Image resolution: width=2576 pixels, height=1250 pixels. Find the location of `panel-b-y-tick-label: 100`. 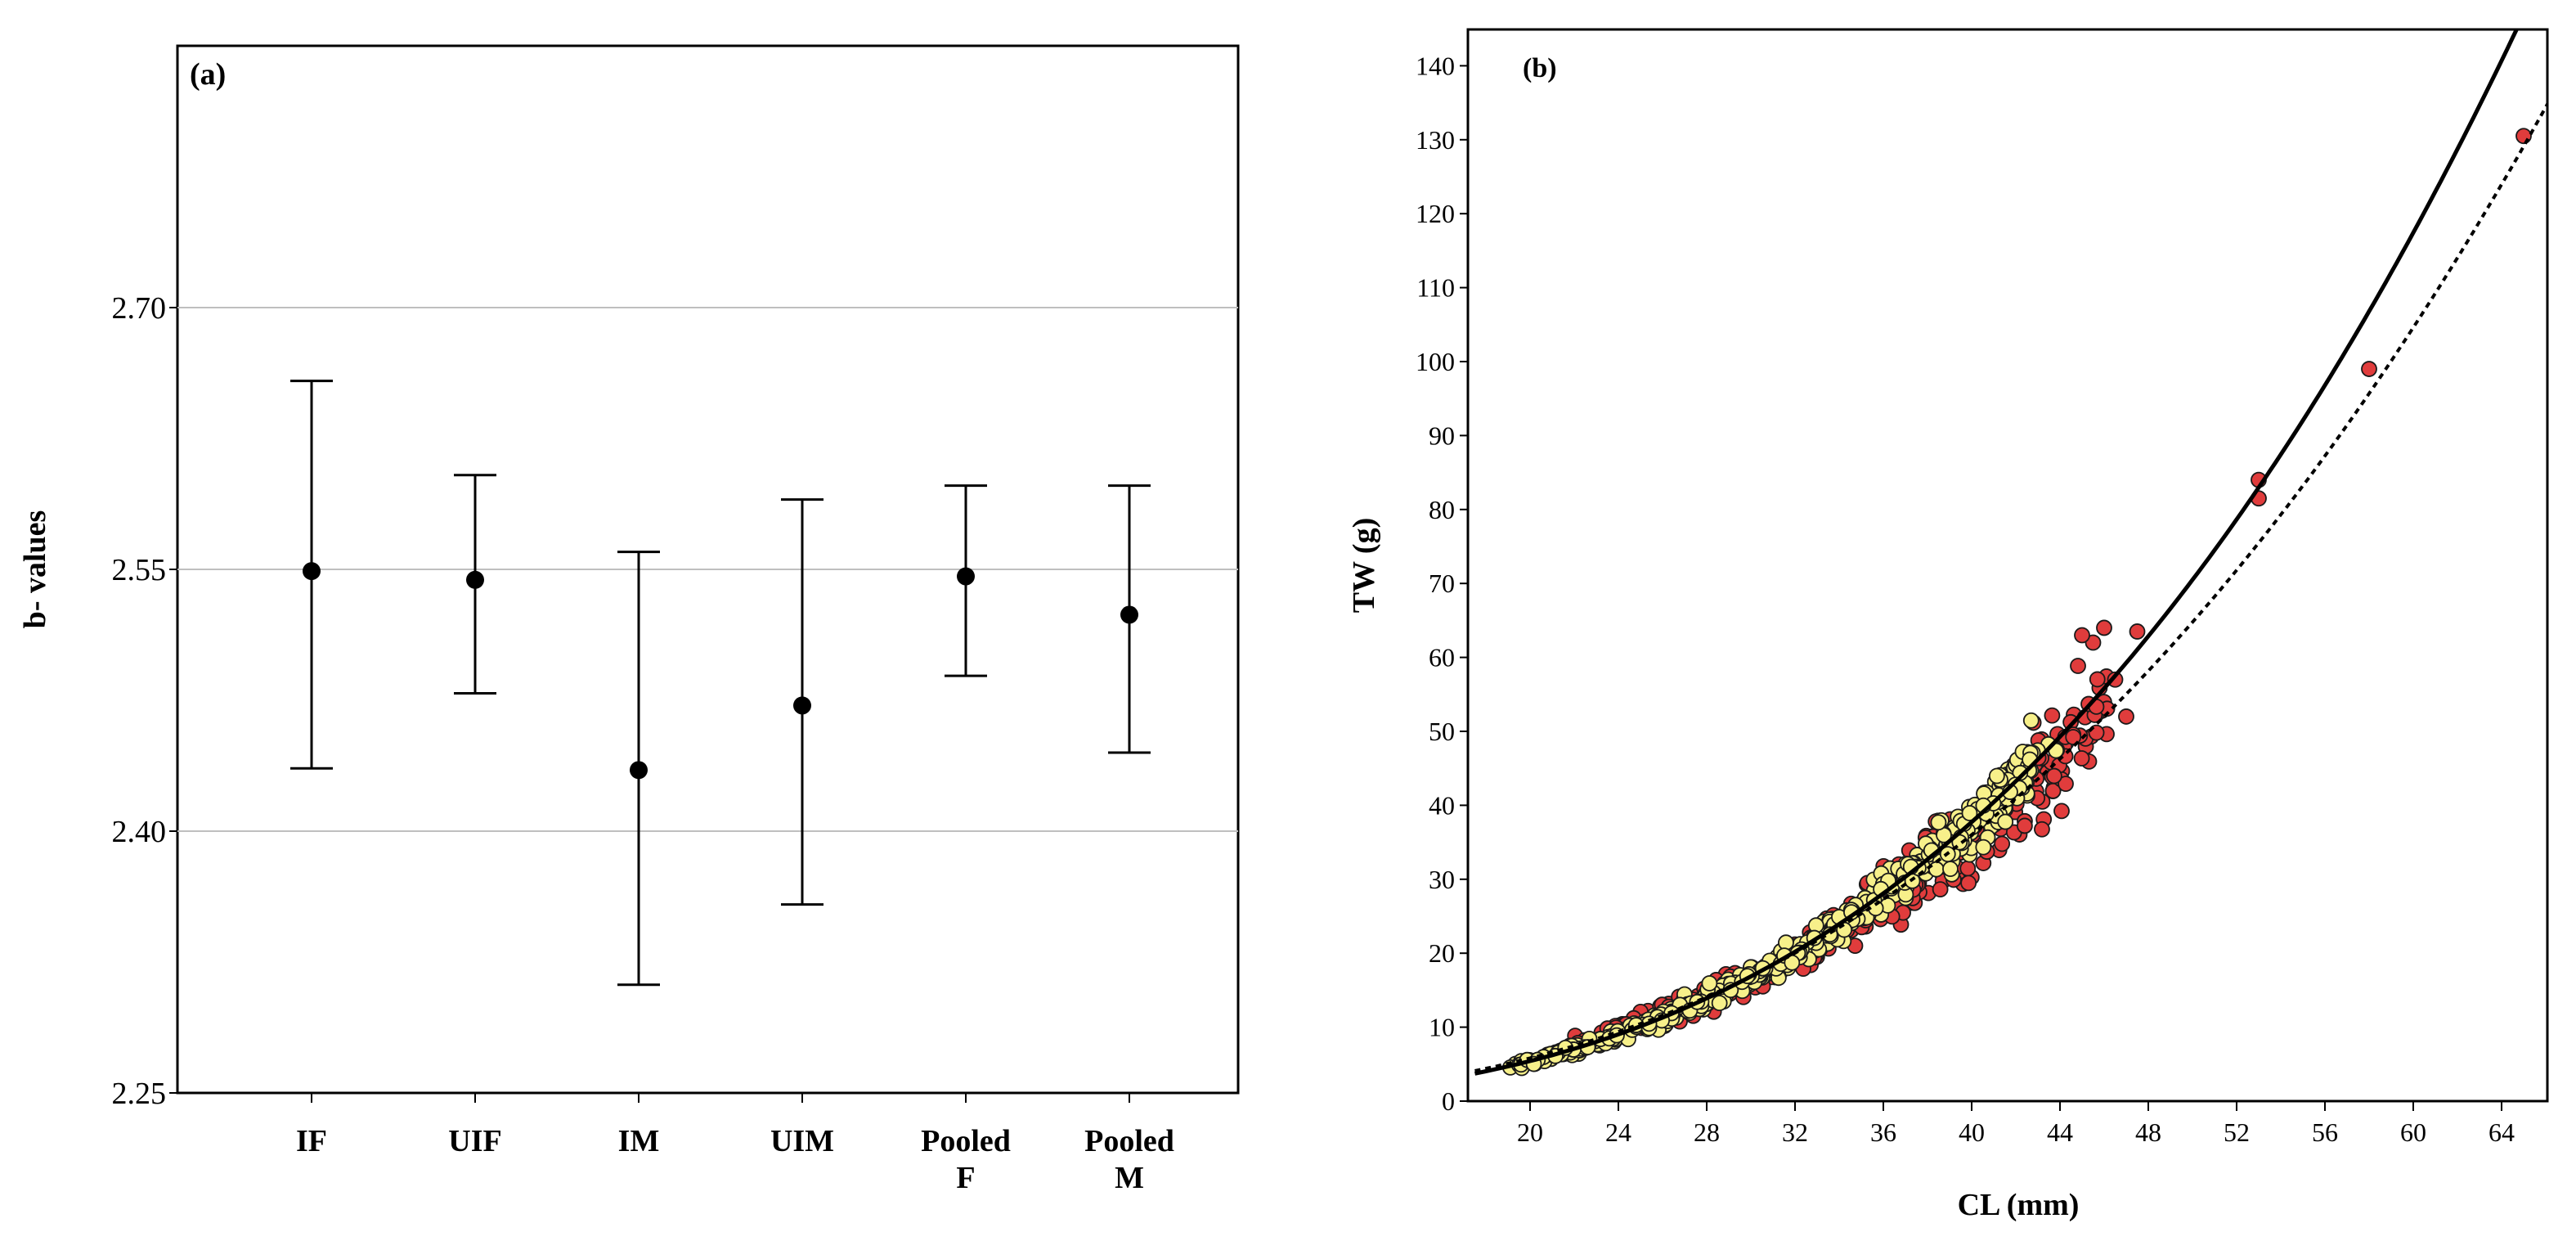

panel-b-y-tick-label: 100 is located at coordinates (1436, 361).